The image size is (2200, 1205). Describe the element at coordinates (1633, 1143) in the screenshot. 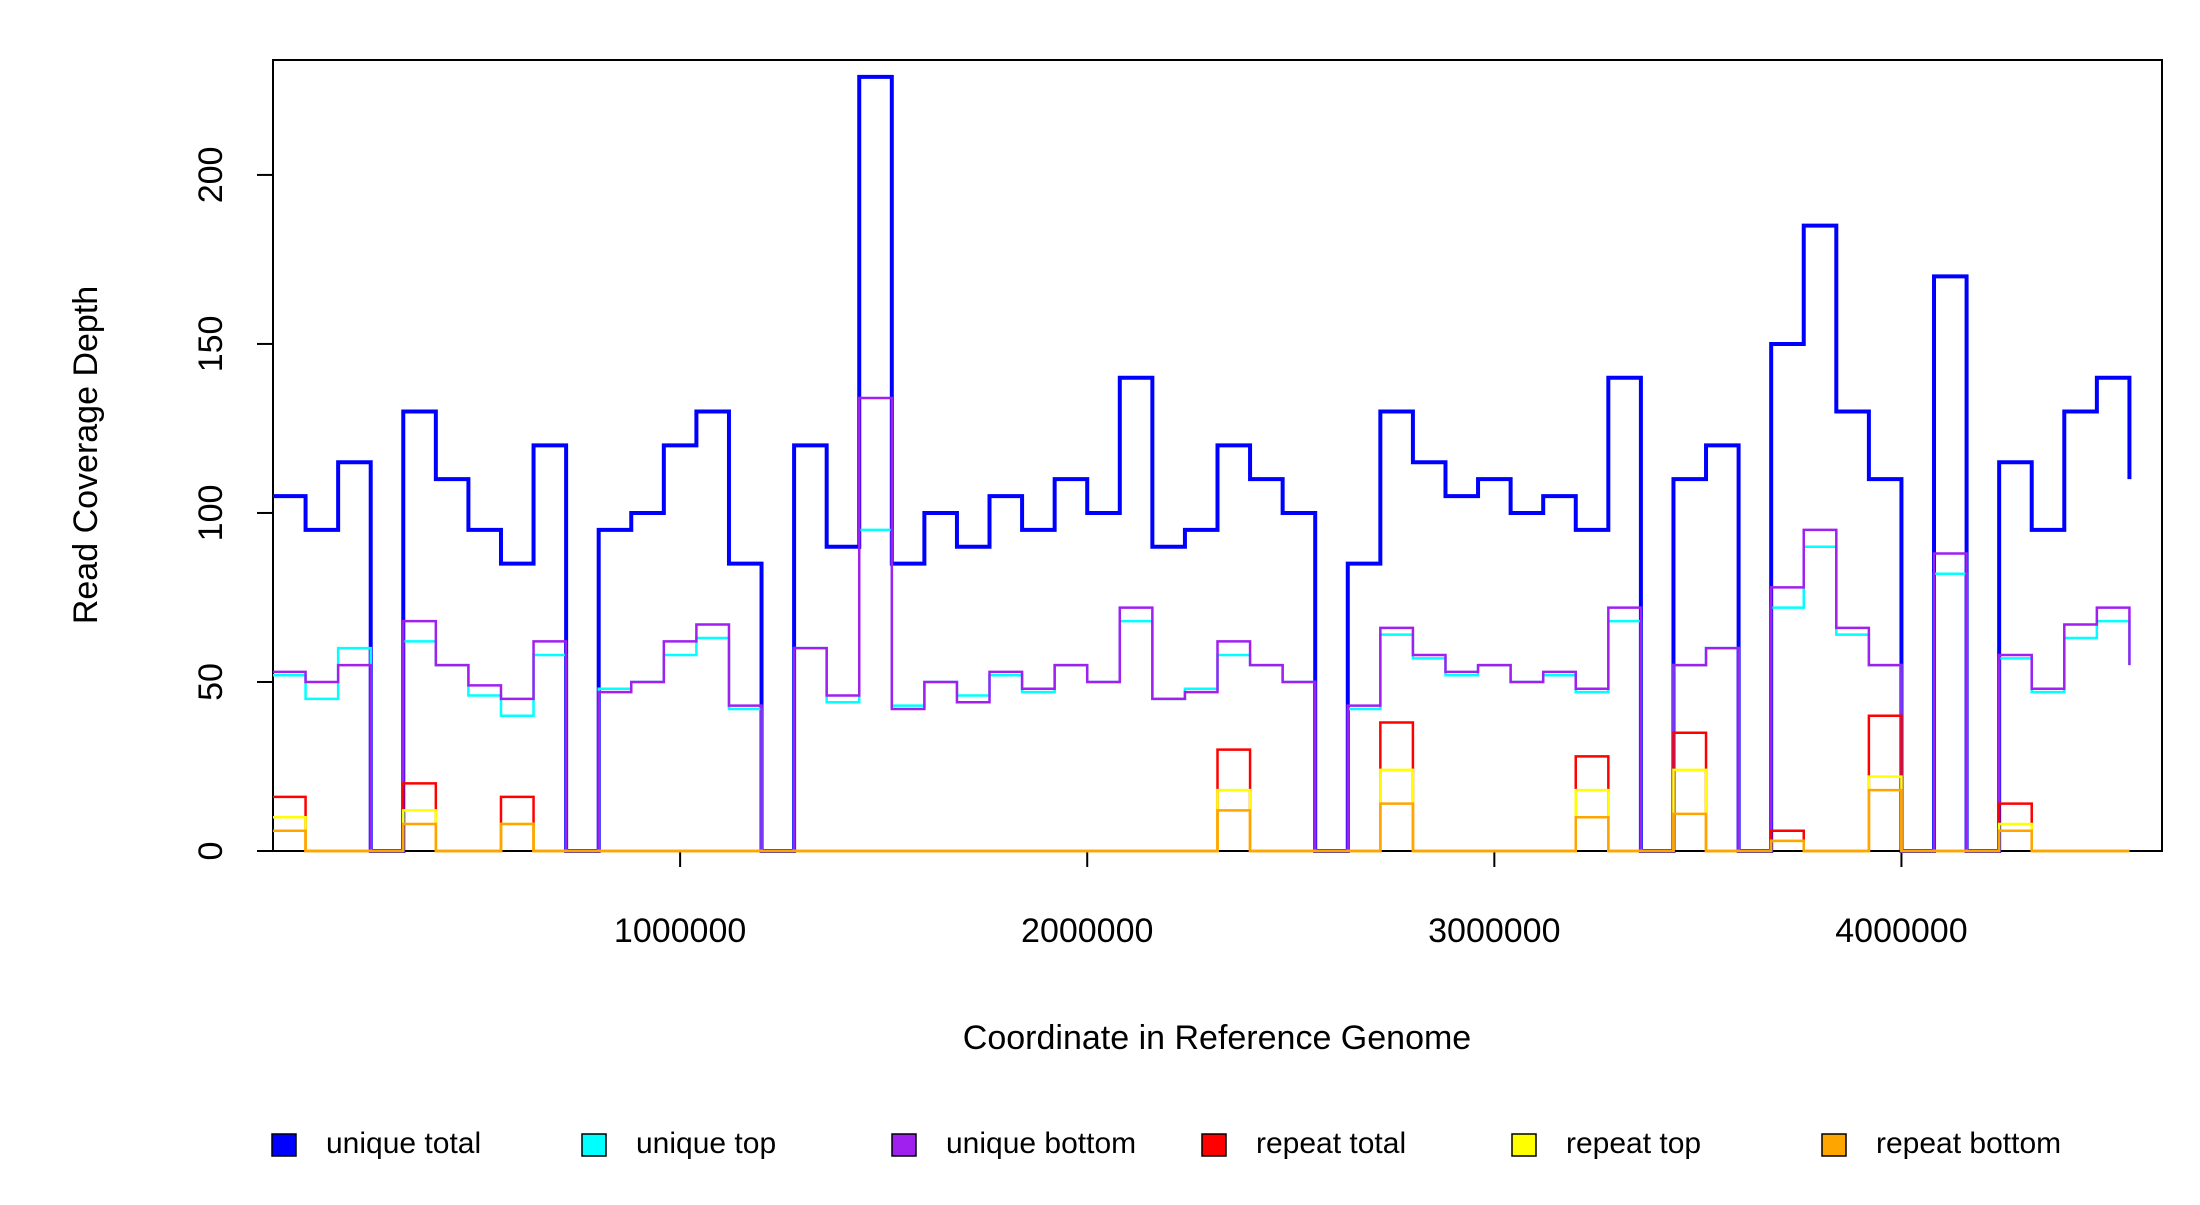

I see `legend-label: repeat top` at that location.